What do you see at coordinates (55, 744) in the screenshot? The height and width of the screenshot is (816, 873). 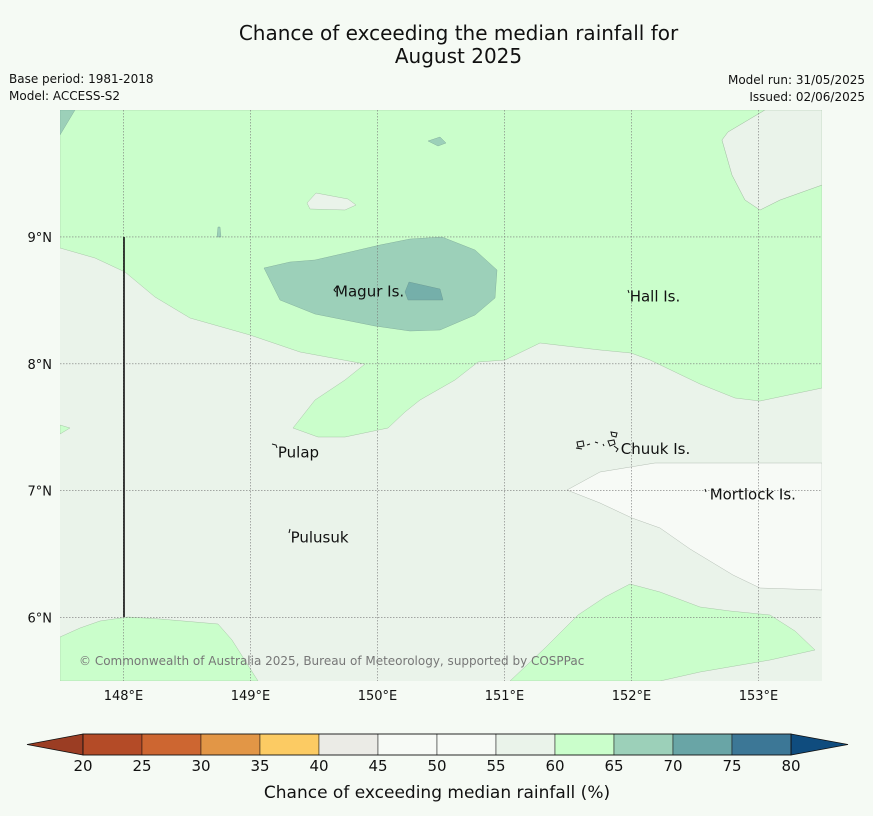 I see `colorbar-under-arrow` at bounding box center [55, 744].